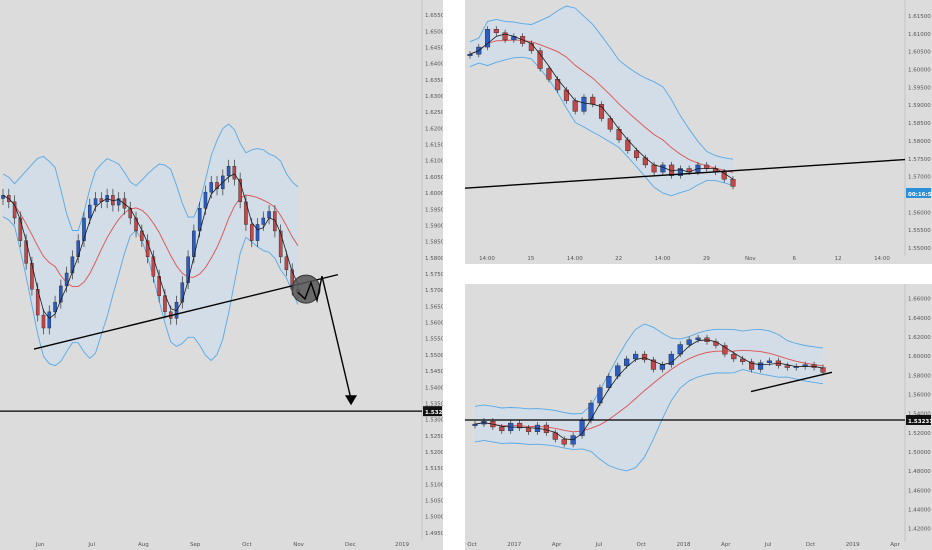 The height and width of the screenshot is (550, 932). Describe the element at coordinates (350, 545) in the screenshot. I see `x-tick-label: Dec` at that location.